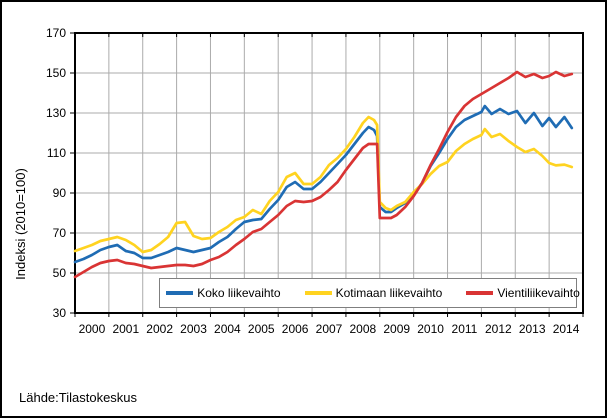 Image resolution: width=607 pixels, height=418 pixels. I want to click on y-tick-label: 170, so click(55, 33).